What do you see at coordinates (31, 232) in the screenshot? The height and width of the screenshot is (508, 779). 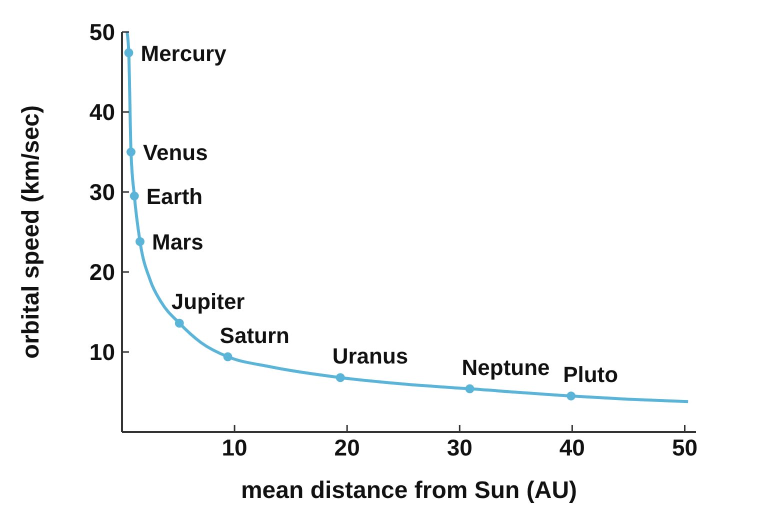 I see `y-axis-title: orbital speed (km/sec)` at bounding box center [31, 232].